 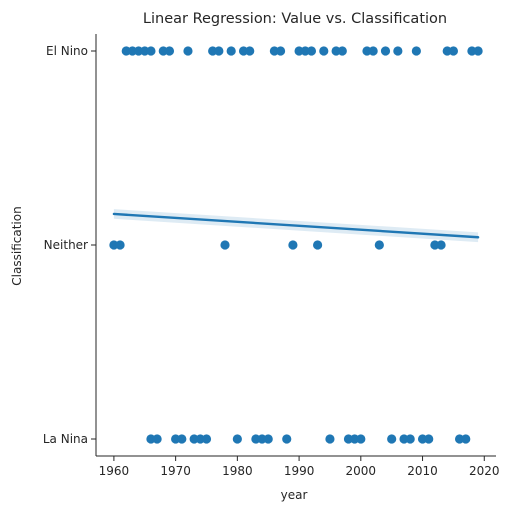 What do you see at coordinates (294, 495) in the screenshot?
I see `x-axis-label: year` at bounding box center [294, 495].